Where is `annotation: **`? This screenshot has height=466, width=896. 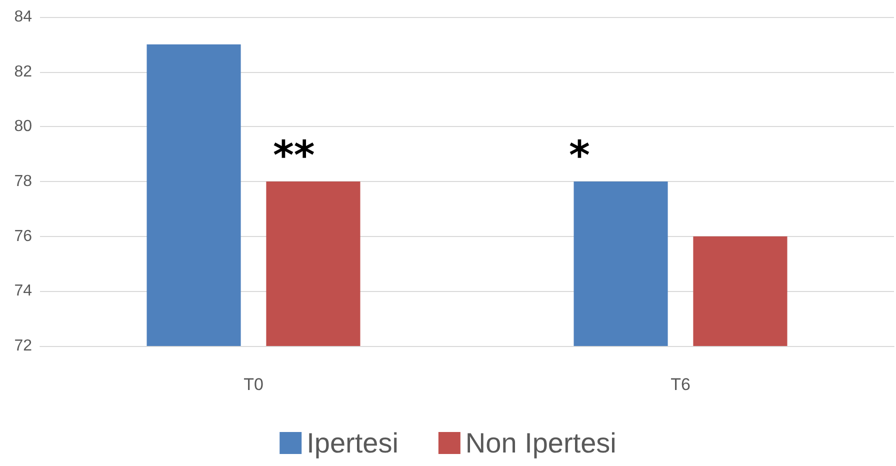 annotation: ** is located at coordinates (294, 156).